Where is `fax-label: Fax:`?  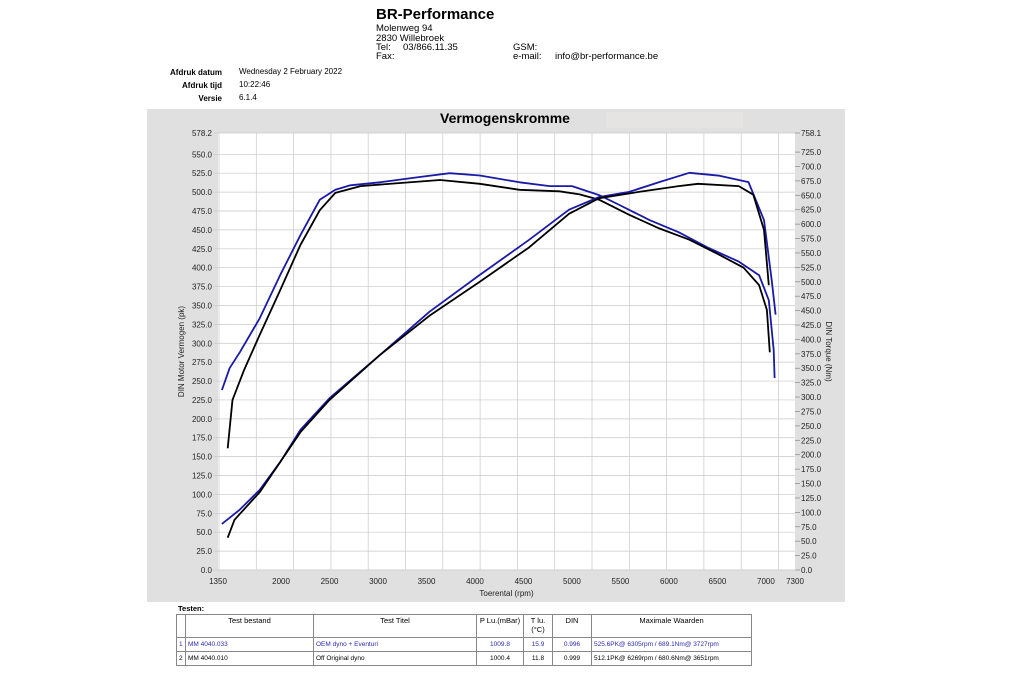 fax-label: Fax: is located at coordinates (385, 56).